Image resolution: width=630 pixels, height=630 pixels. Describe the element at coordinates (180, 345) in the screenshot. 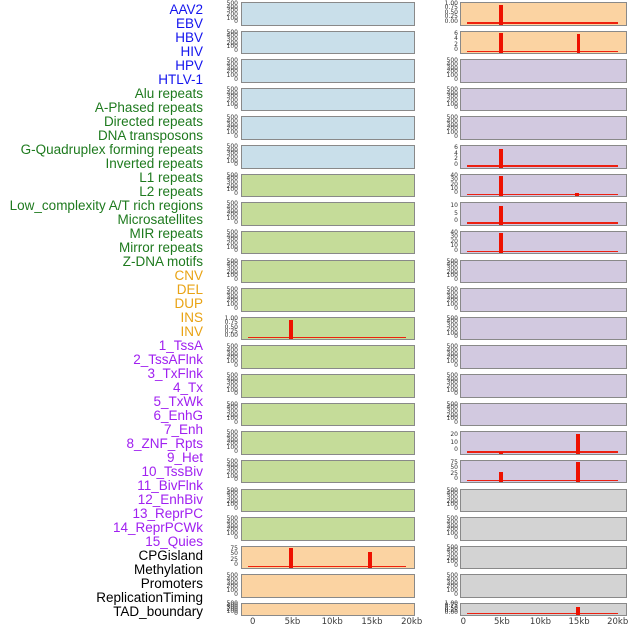

I see `track-label: 1_TssA` at that location.